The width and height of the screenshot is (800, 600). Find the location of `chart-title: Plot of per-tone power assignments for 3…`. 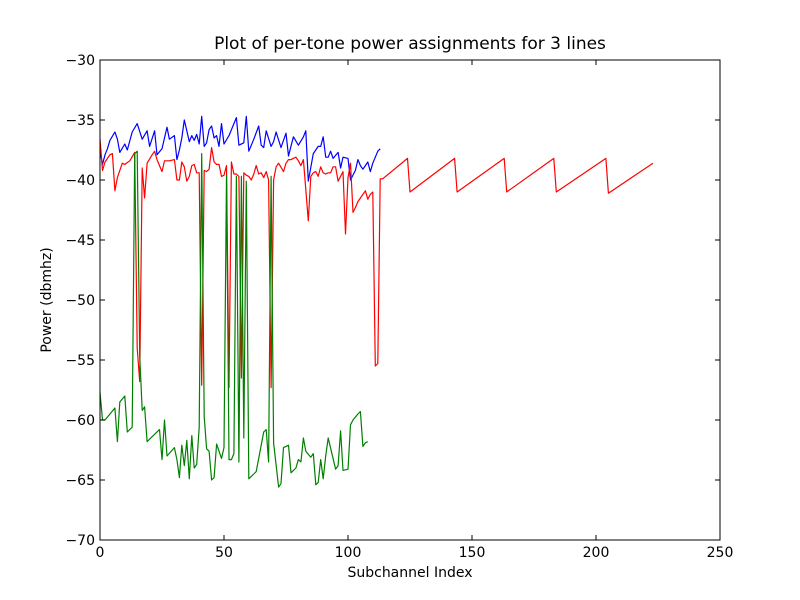

chart-title: Plot of per-tone power assignments for 3… is located at coordinates (410, 44).